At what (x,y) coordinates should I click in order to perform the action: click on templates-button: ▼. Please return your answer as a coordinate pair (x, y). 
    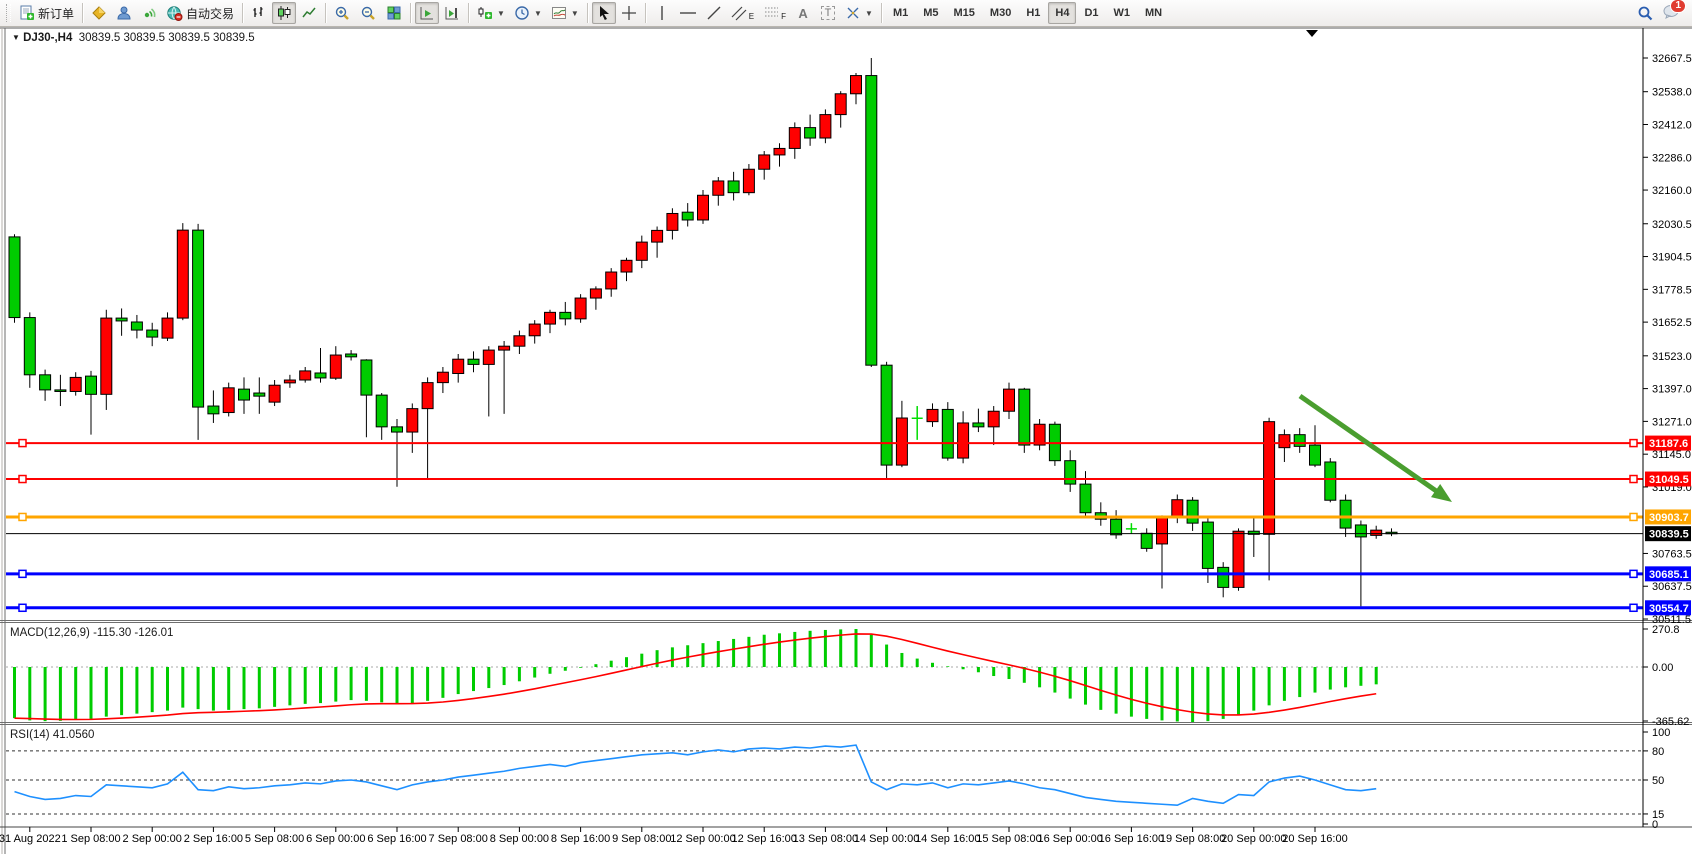
    Looking at the image, I should click on (565, 13).